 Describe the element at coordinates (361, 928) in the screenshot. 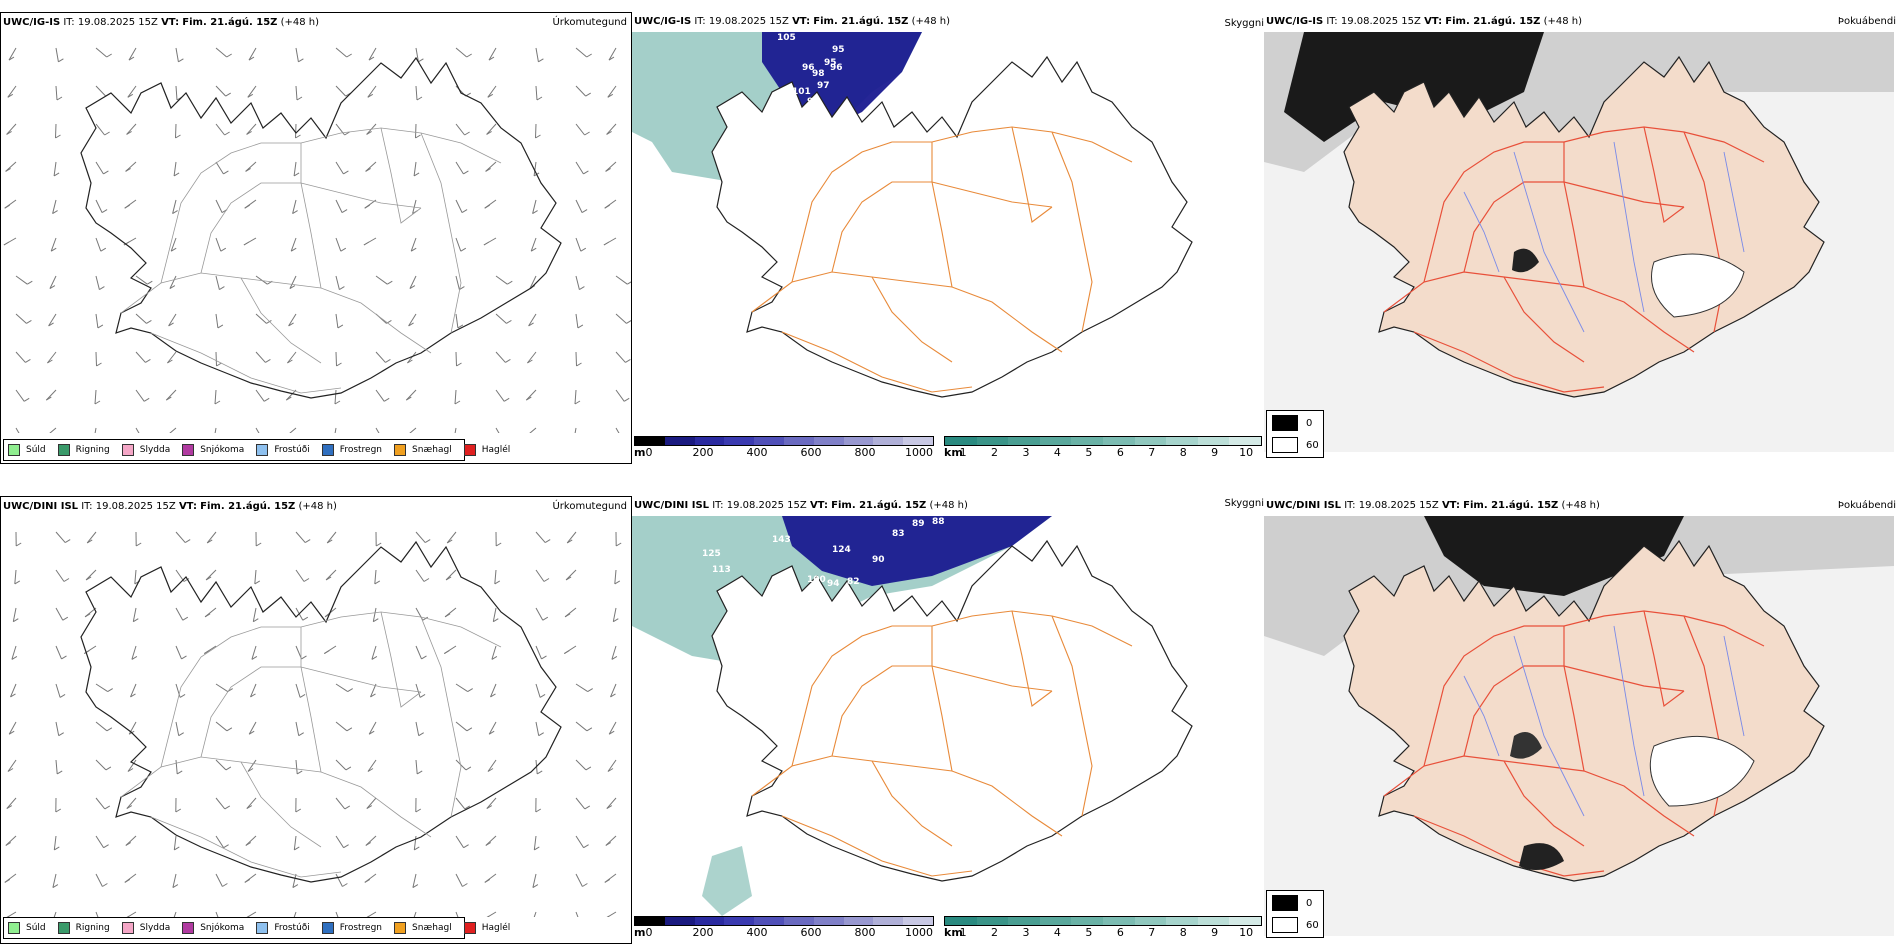

I see `legend-label: Frostregn` at that location.